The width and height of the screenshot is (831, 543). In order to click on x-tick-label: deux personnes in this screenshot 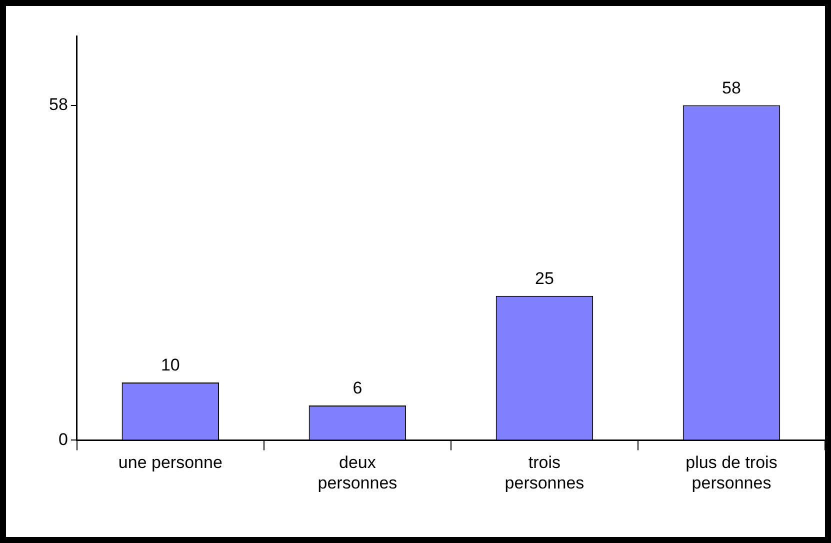, I will do `click(358, 472)`.